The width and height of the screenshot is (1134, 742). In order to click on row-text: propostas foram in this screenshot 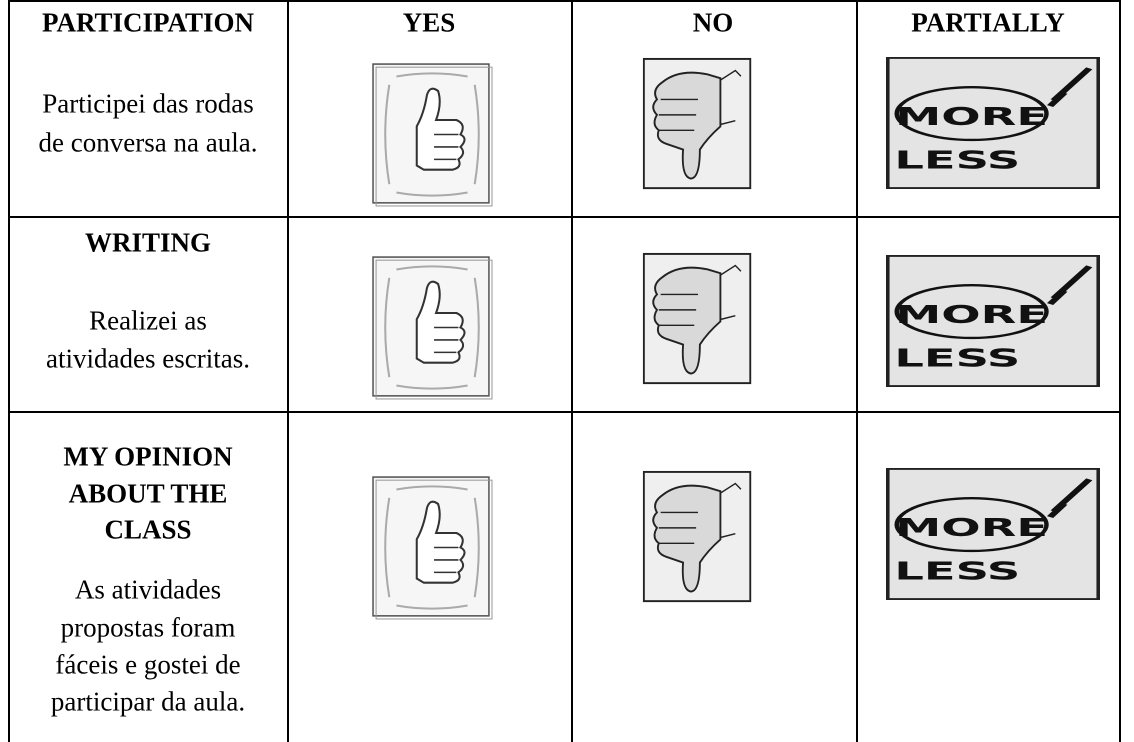, I will do `click(148, 627)`.